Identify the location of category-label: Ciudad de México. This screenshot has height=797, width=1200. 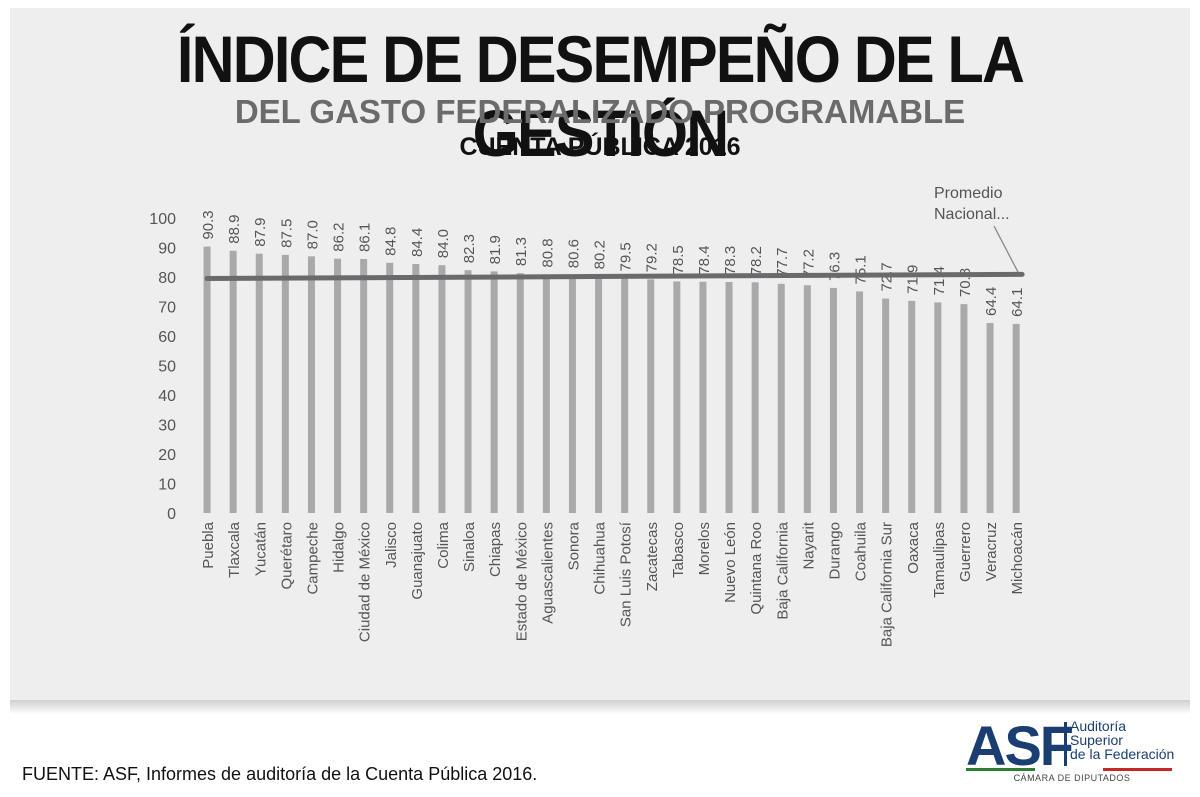
(365, 582).